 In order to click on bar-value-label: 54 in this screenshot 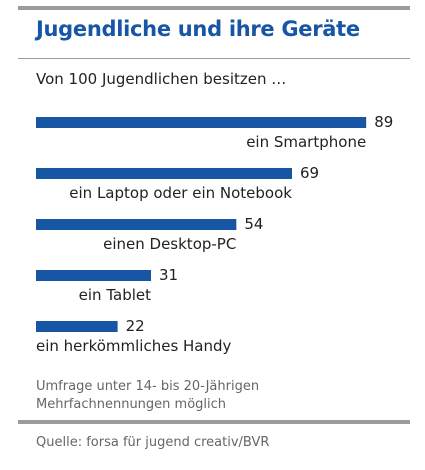, I will do `click(253, 224)`.